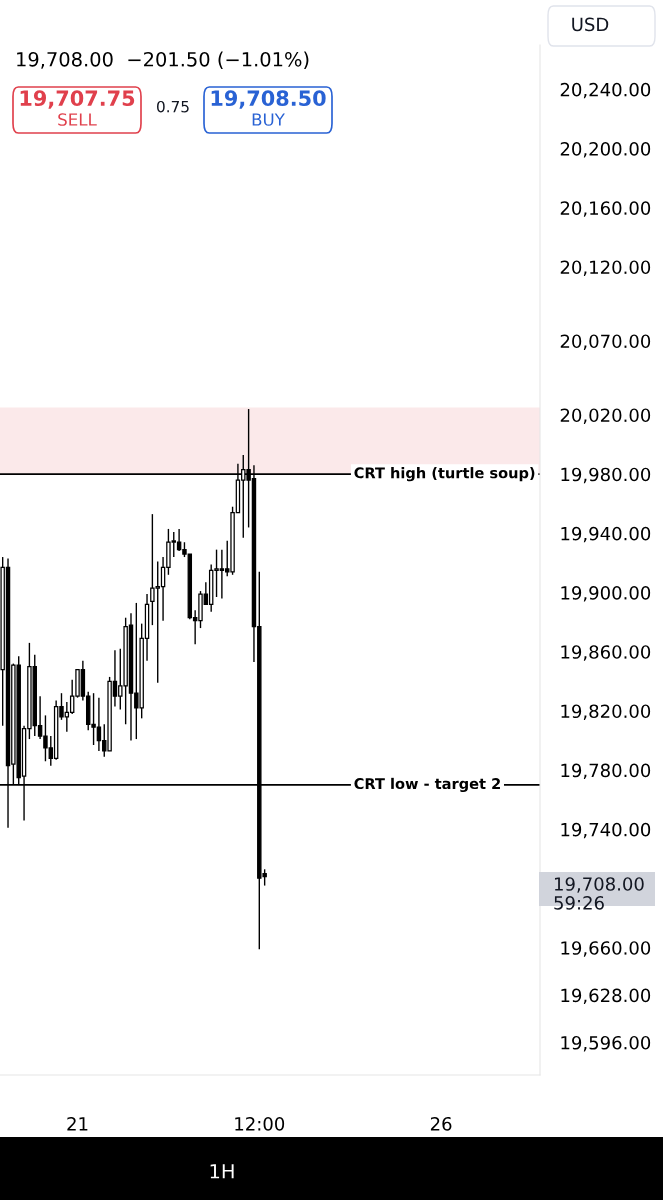  What do you see at coordinates (605, 209) in the screenshot?
I see `y-tick-label: 20,160.00` at bounding box center [605, 209].